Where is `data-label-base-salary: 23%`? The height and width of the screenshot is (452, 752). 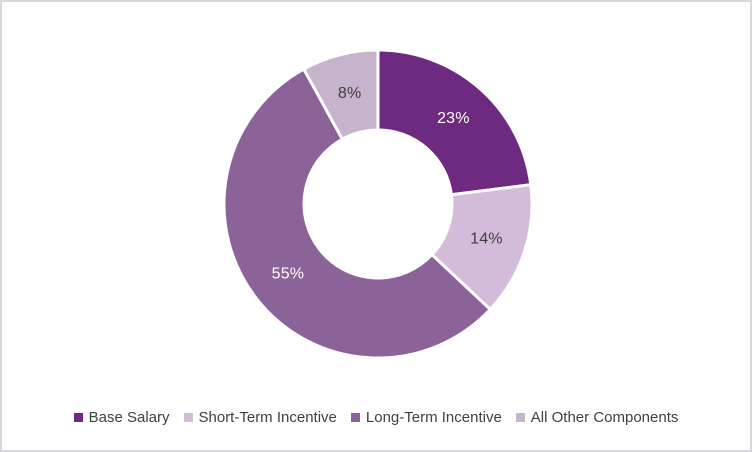
data-label-base-salary: 23% is located at coordinates (453, 118).